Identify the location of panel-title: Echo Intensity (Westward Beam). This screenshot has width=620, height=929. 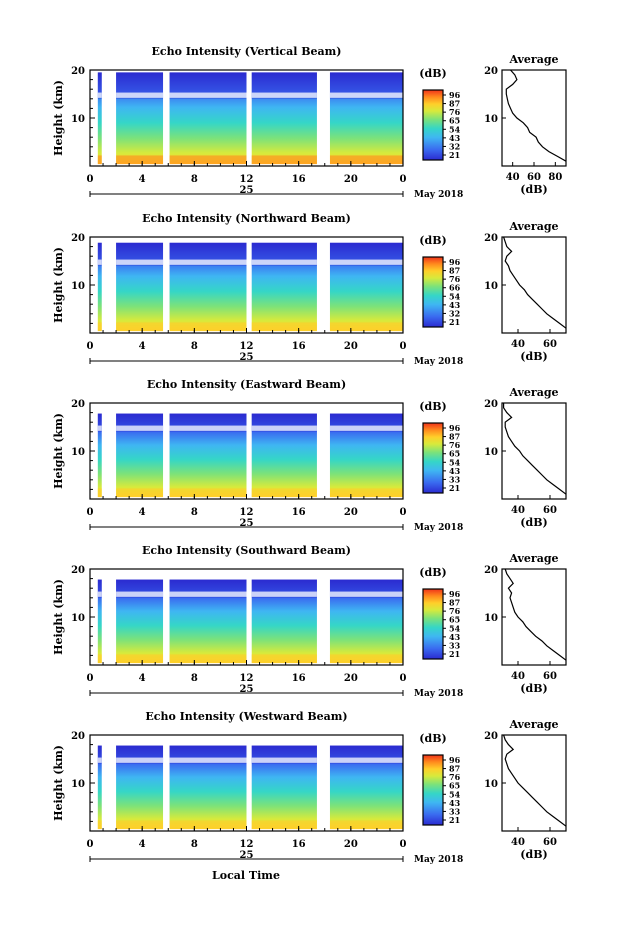
(246, 716).